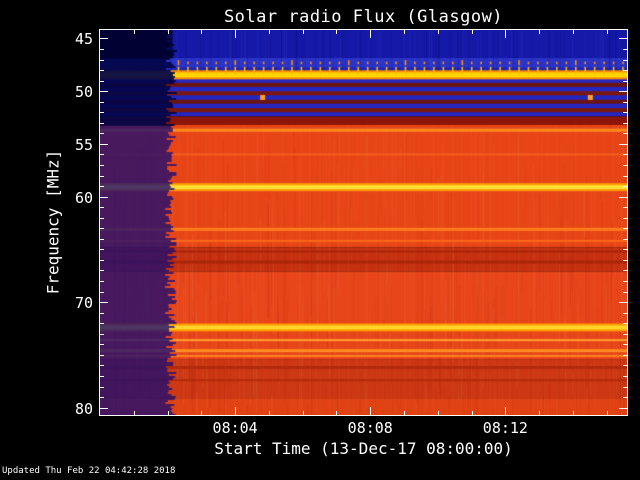 The width and height of the screenshot is (640, 480). Describe the element at coordinates (83, 197) in the screenshot. I see `y-tick-label: 60` at that location.